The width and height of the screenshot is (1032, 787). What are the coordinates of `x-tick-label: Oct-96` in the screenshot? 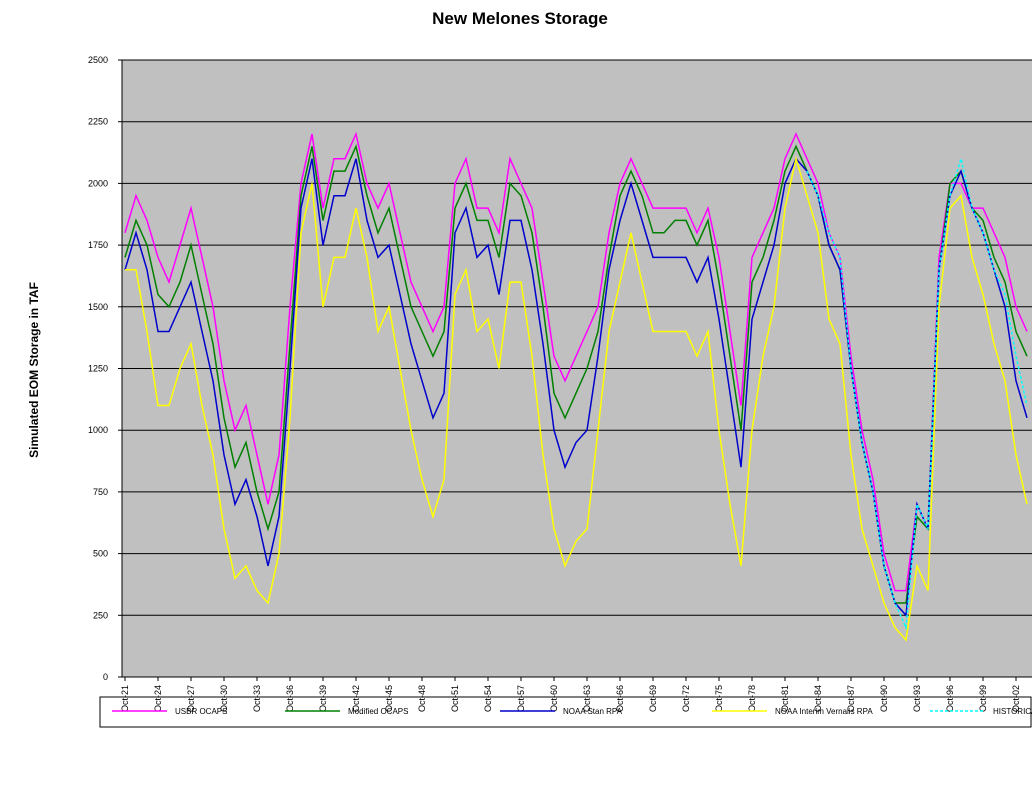 It's located at (950, 698).